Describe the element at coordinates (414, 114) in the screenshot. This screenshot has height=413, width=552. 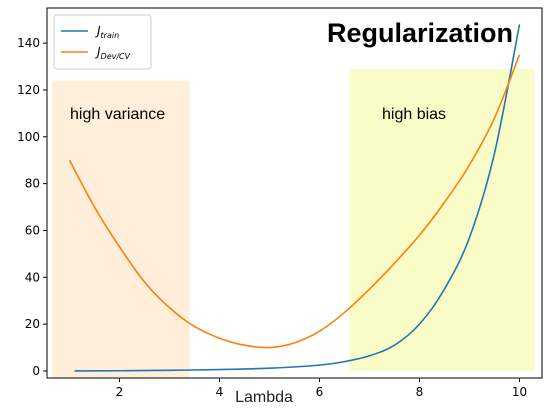
I see `region-label: high bias` at that location.